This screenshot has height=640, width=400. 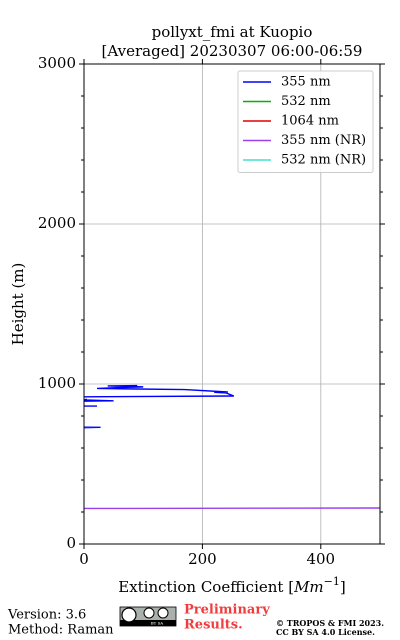 What do you see at coordinates (232, 51) in the screenshot?
I see `chart-subtitle: [Averaged] 20230307 06:00-06:59` at bounding box center [232, 51].